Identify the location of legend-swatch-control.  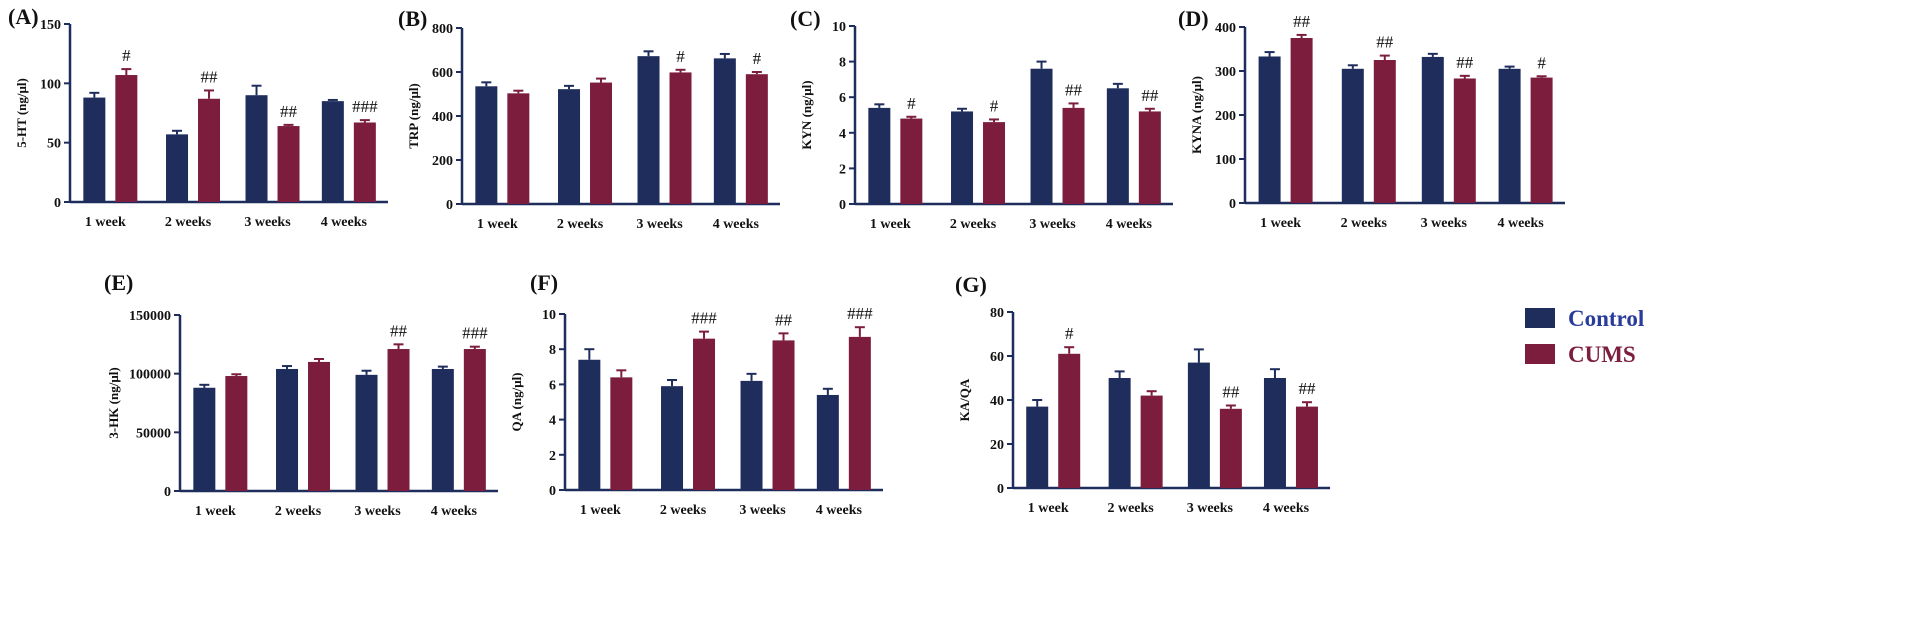
(1540, 318).